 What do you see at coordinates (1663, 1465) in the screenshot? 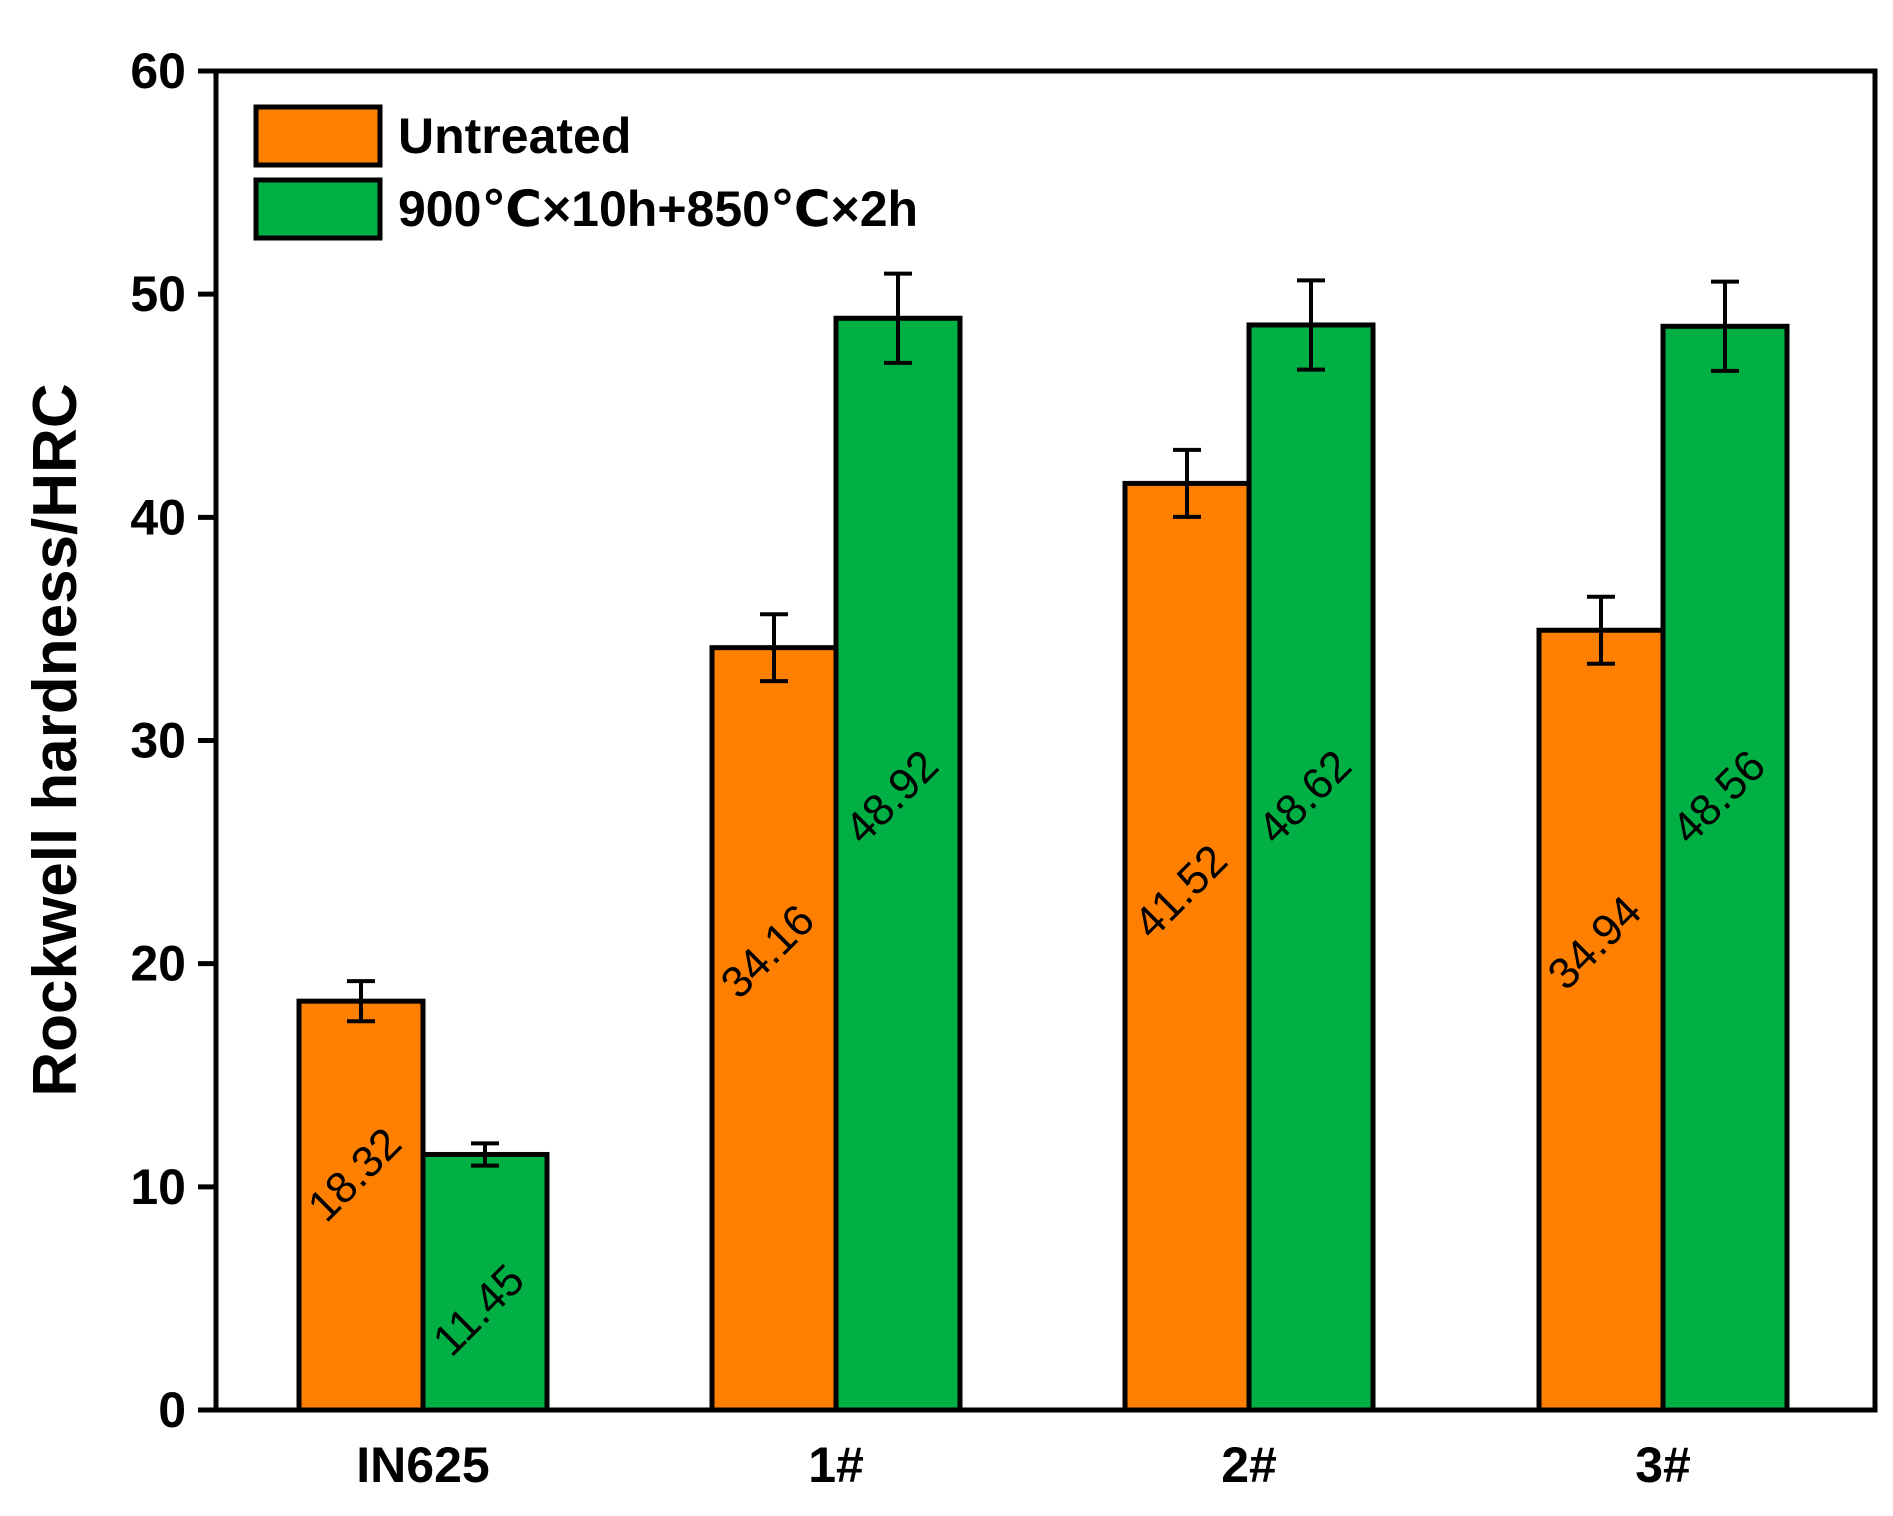
I see `x-tick-label: 3#` at bounding box center [1663, 1465].